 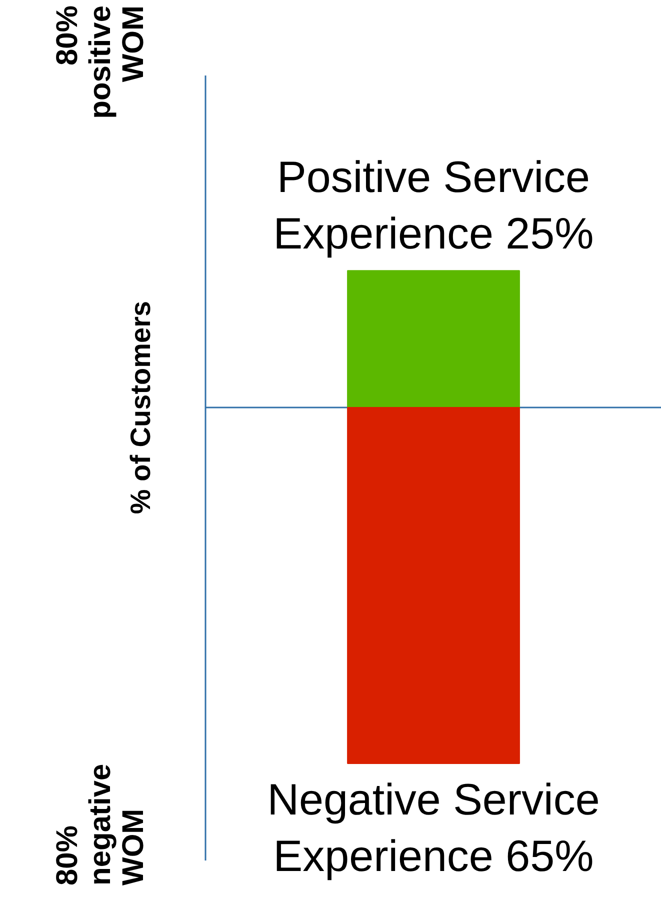 What do you see at coordinates (100, 62) in the screenshot?
I see `text: 80% positive WOM` at bounding box center [100, 62].